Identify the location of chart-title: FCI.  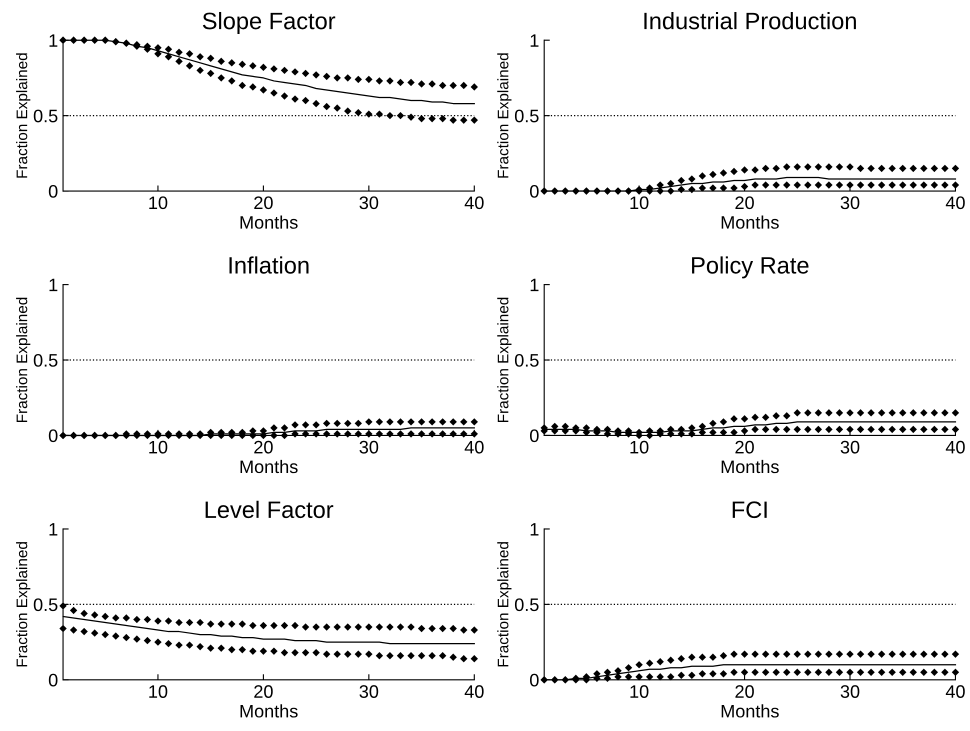
(749, 509).